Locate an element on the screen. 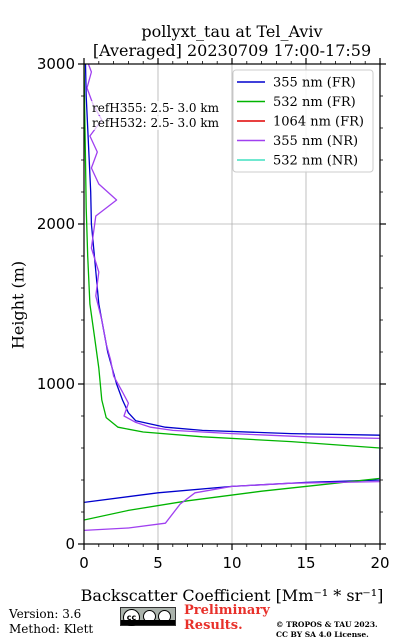 This screenshot has height=640, width=400. x-axis-label: Backscatter Coefficient [Mm⁻¹ * sr⁻¹] is located at coordinates (232, 595).